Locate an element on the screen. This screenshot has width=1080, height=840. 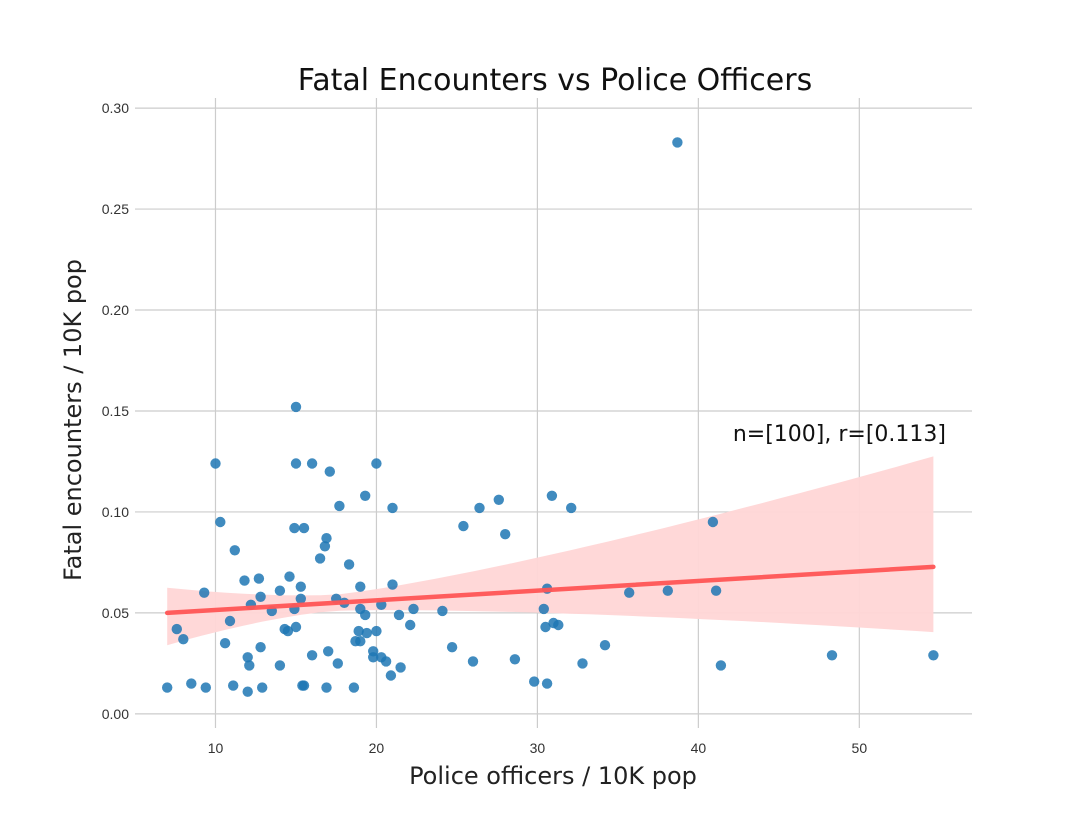
regression-line is located at coordinates (550, 590).